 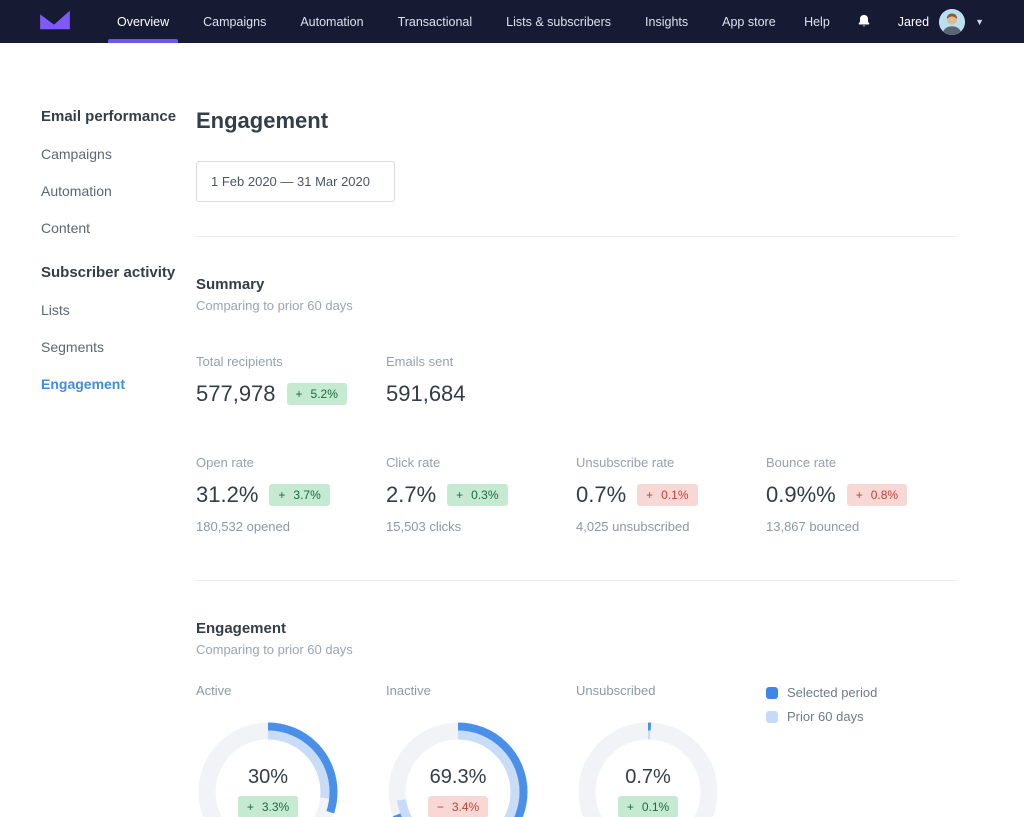 I want to click on donut-inactive: Inactive 69.3% −3.4%, so click(x=481, y=750).